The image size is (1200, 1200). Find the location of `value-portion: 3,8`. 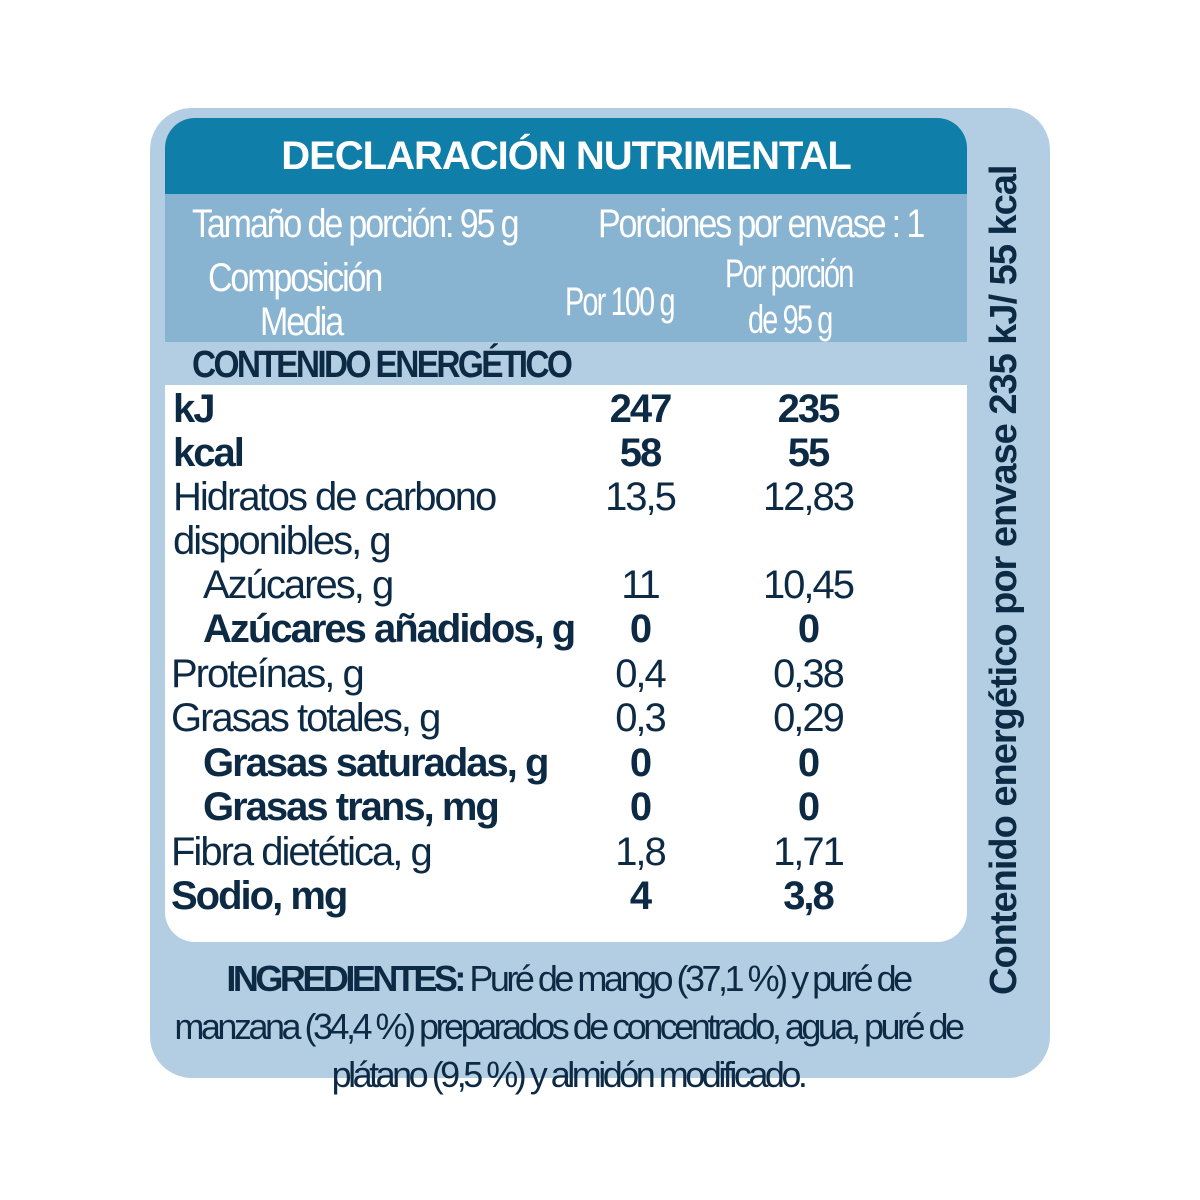

value-portion: 3,8 is located at coordinates (809, 896).